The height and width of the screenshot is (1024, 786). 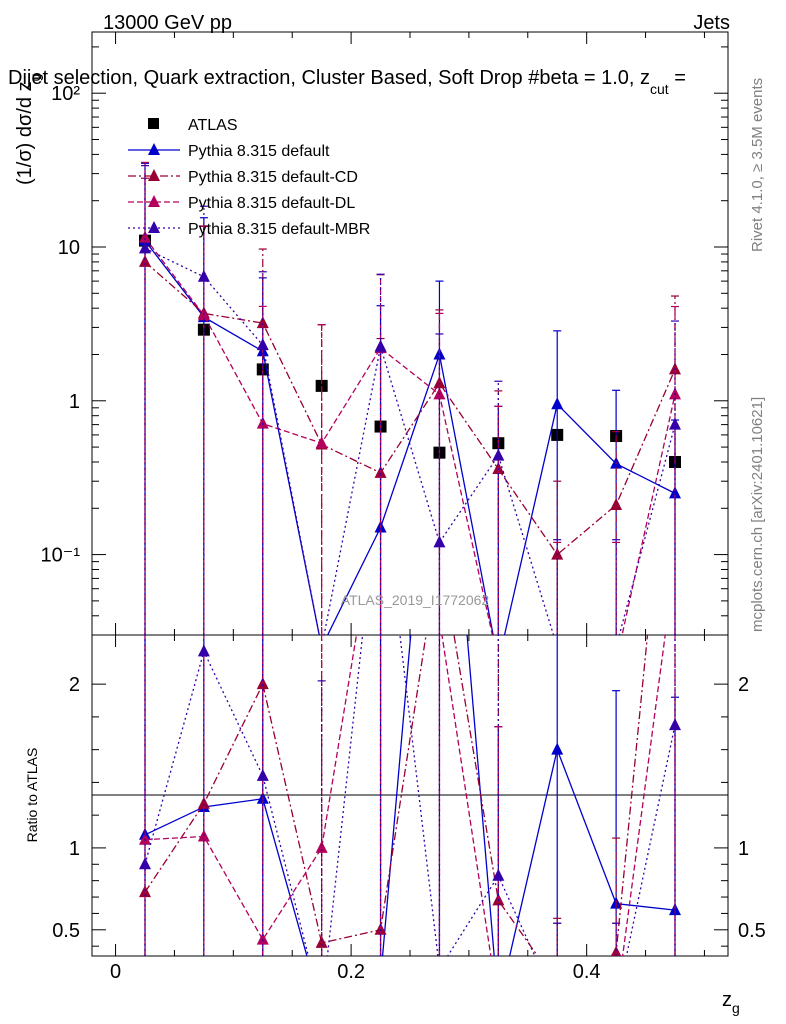 I want to click on mcplots-label: mcplots.cern.ch [arXiv:2401.10621], so click(x=757, y=514).